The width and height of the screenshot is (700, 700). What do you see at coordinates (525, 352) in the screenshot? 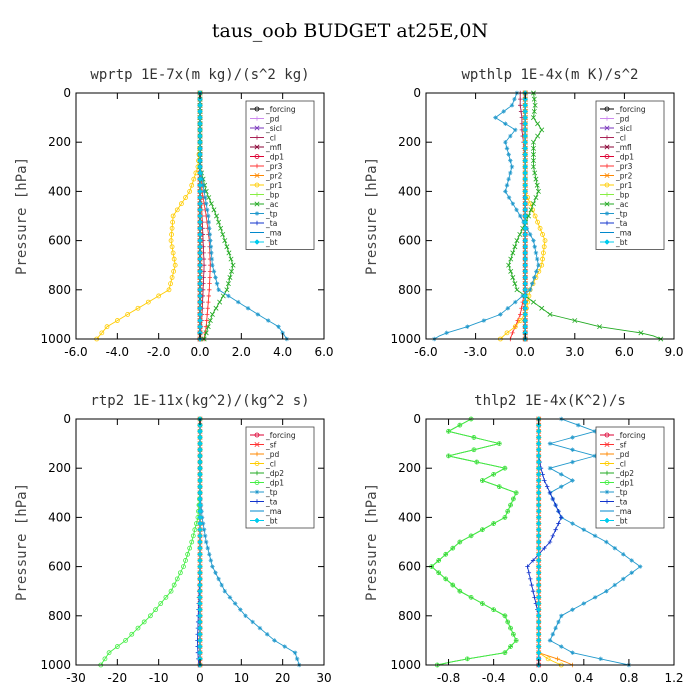
I see `x-tick-label: 0.0` at bounding box center [525, 352].